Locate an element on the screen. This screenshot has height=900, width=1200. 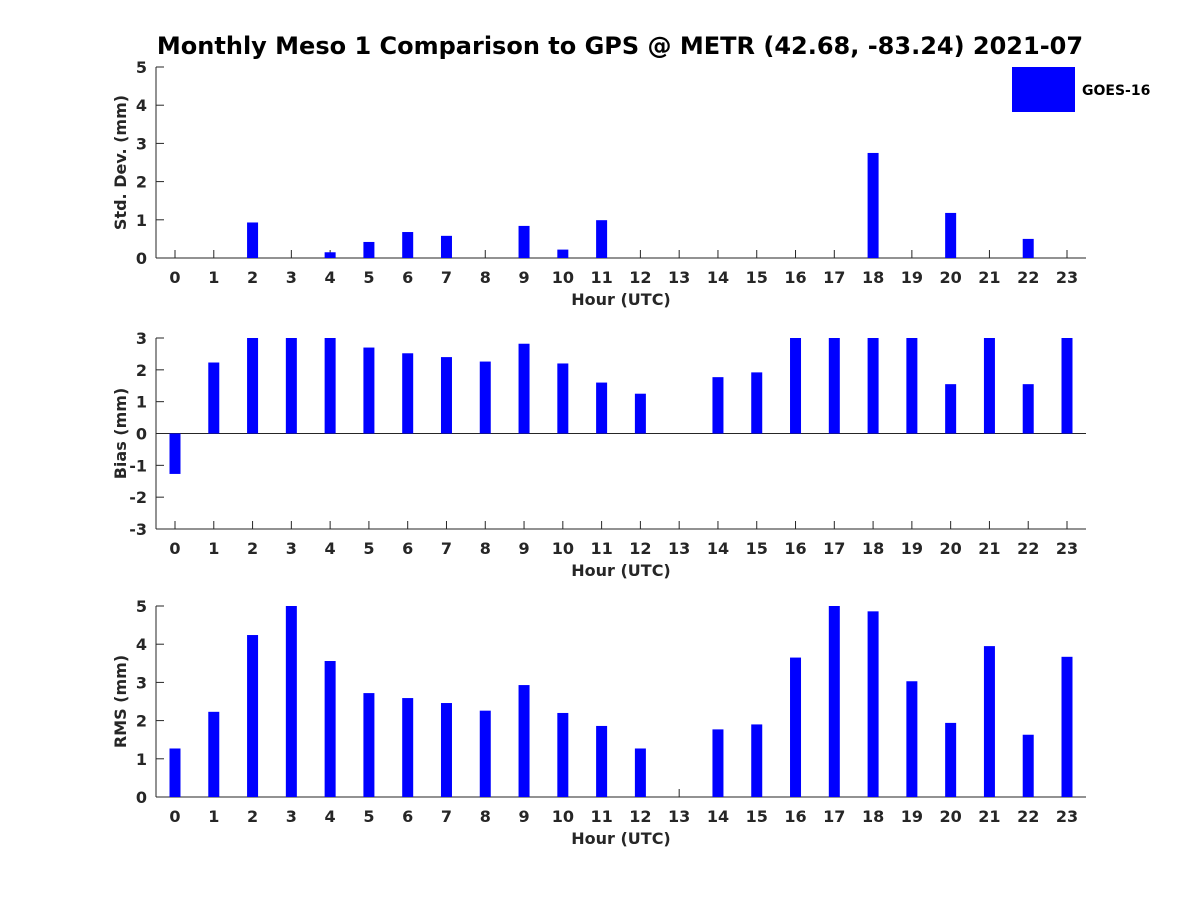
rms-x-tick-label: 22 is located at coordinates (1028, 816).